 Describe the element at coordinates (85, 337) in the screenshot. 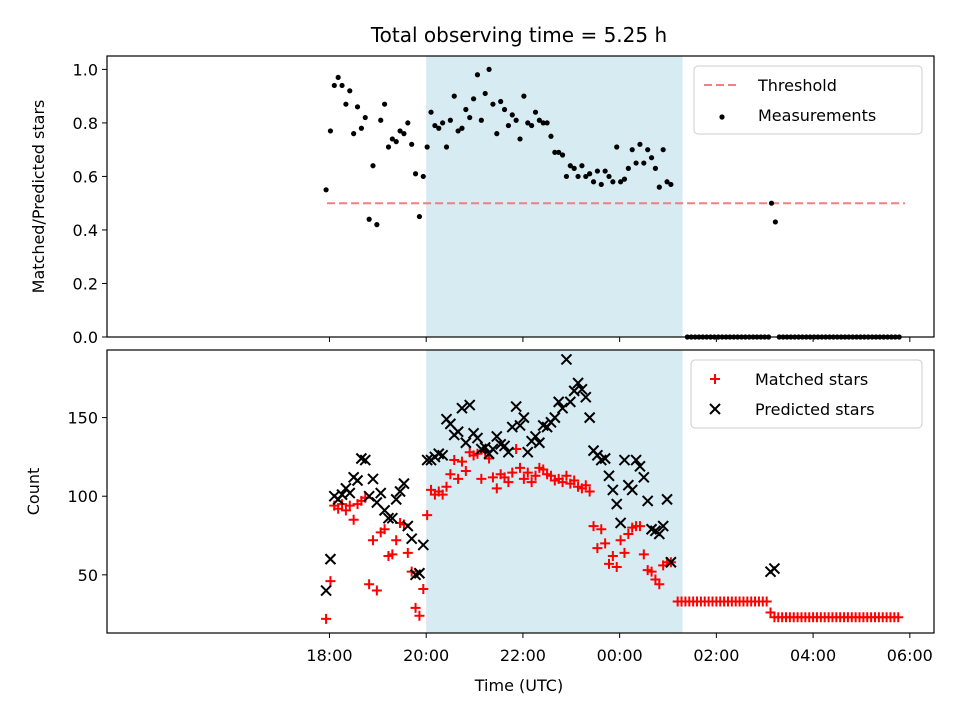

I see `y-tick-label: 0.0` at that location.